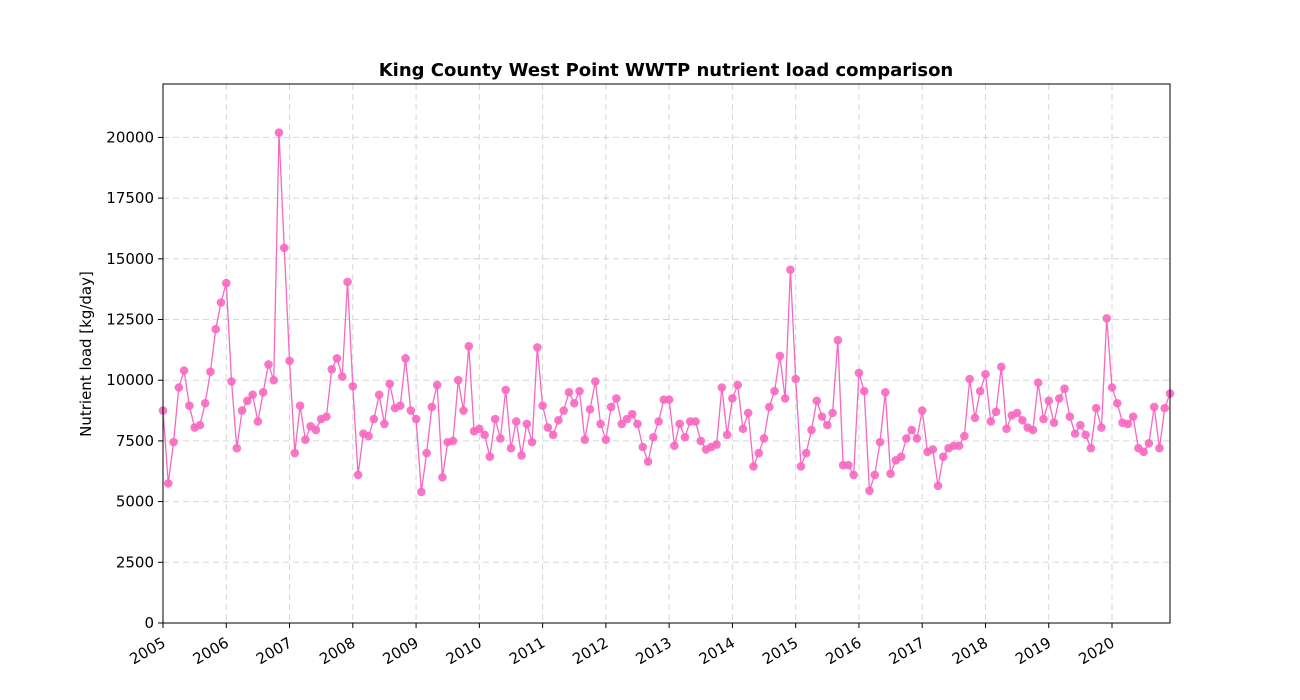 This screenshot has height=700, width=1300. I want to click on y-tick-label: 2500, so click(135, 562).